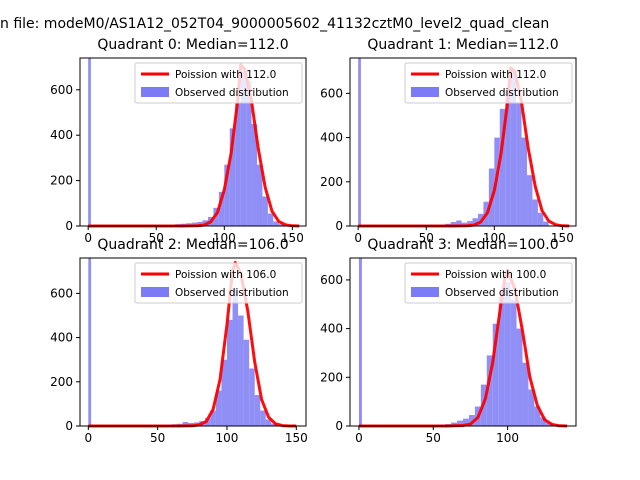 Image resolution: width=640 pixels, height=480 pixels. What do you see at coordinates (192, 245) in the screenshot?
I see `chart-title: Quadrant 2: Median=106.0` at bounding box center [192, 245].